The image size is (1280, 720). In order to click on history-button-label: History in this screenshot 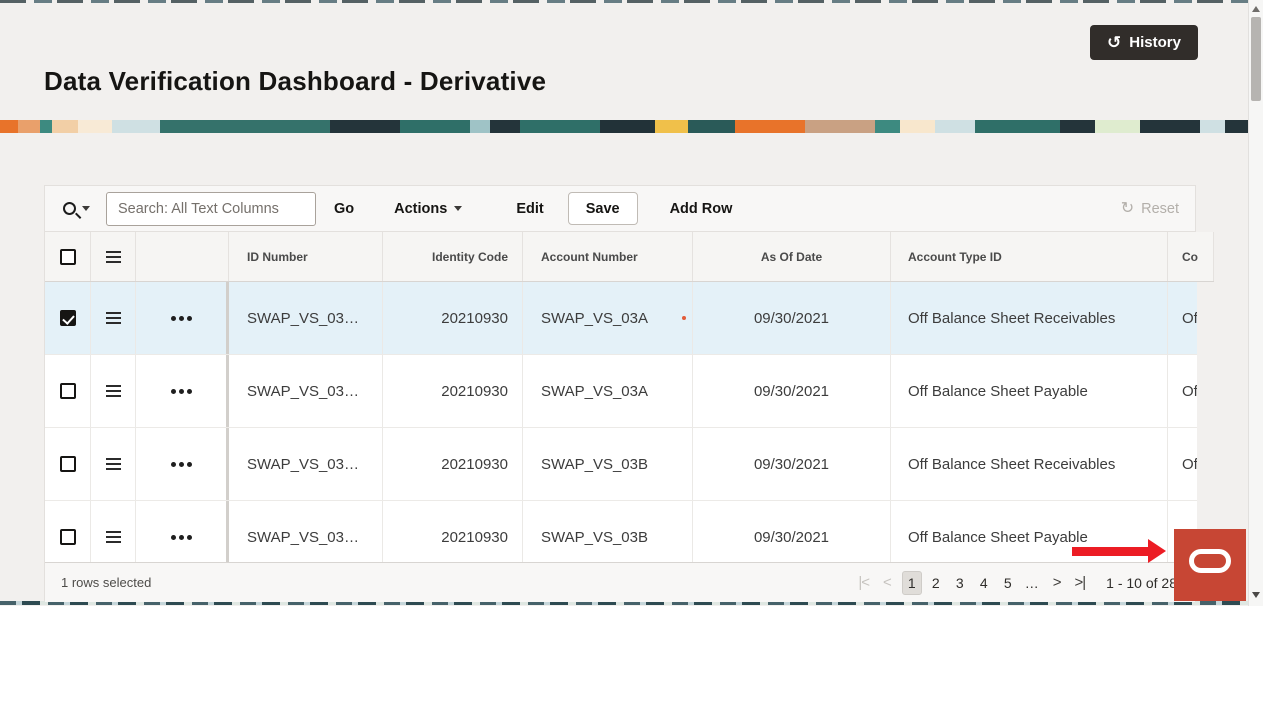, I will do `click(1155, 42)`.